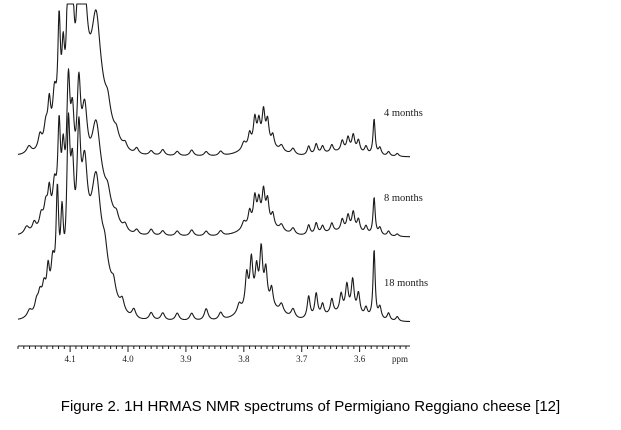 The width and height of the screenshot is (621, 430). What do you see at coordinates (302, 359) in the screenshot?
I see `x-tick-label: 3.7` at bounding box center [302, 359].